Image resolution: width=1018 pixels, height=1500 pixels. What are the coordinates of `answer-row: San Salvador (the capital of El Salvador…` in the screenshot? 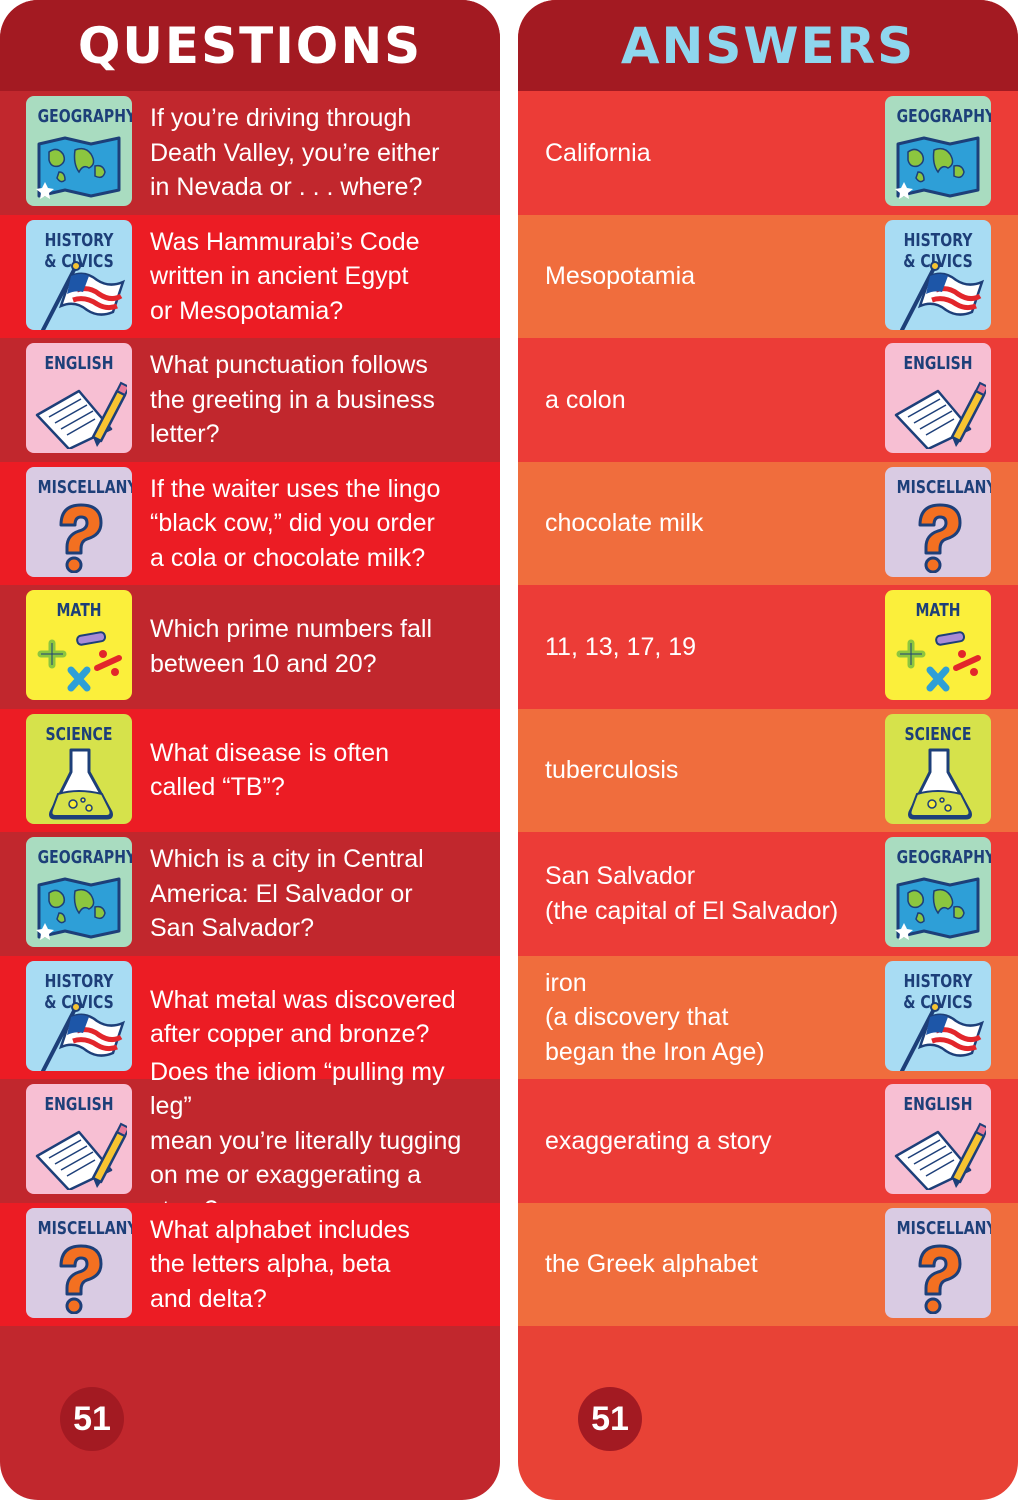 It's located at (768, 894).